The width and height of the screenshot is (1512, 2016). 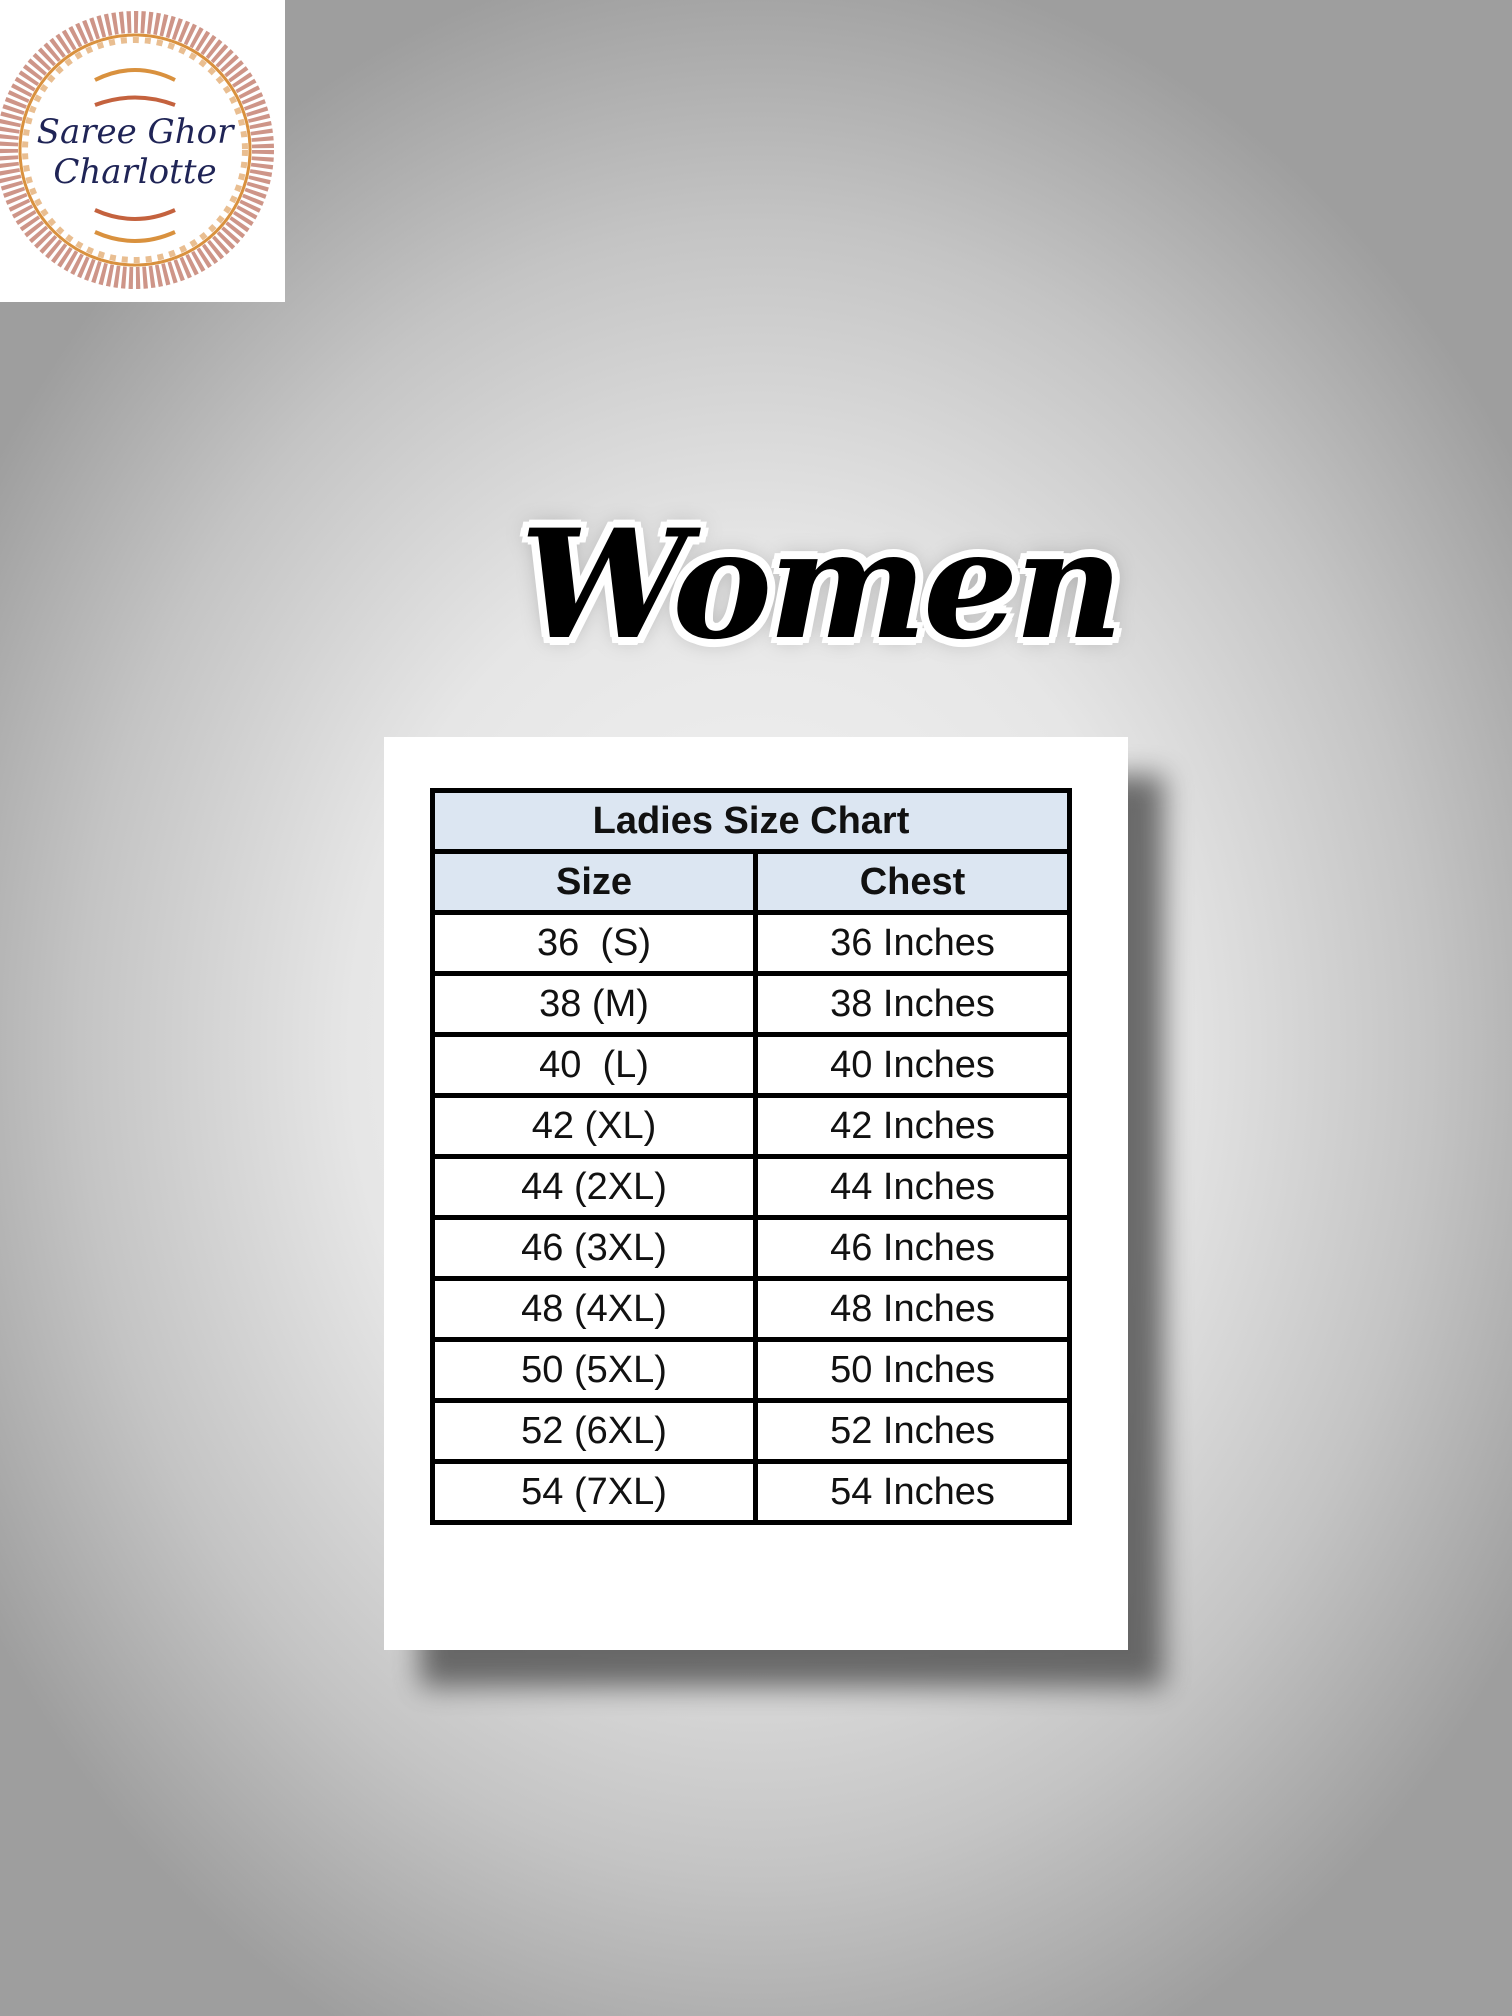 I want to click on size-cell: 36 (S), so click(x=594, y=943).